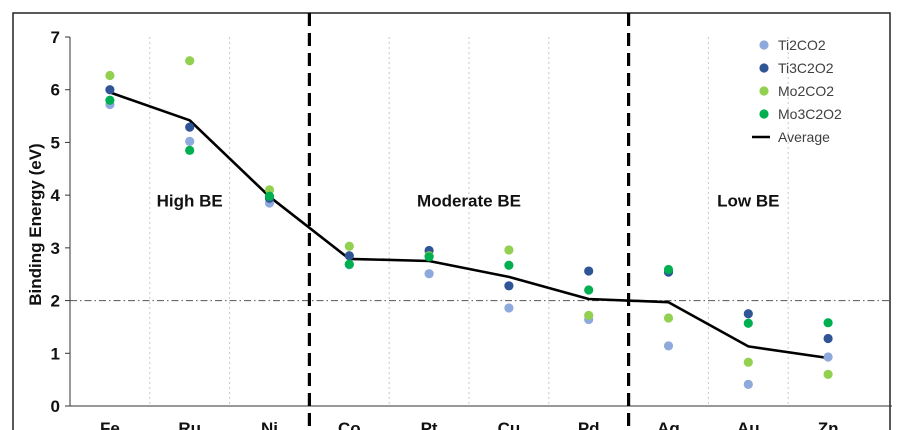  Describe the element at coordinates (55, 142) in the screenshot. I see `y-tick-label: 5` at that location.